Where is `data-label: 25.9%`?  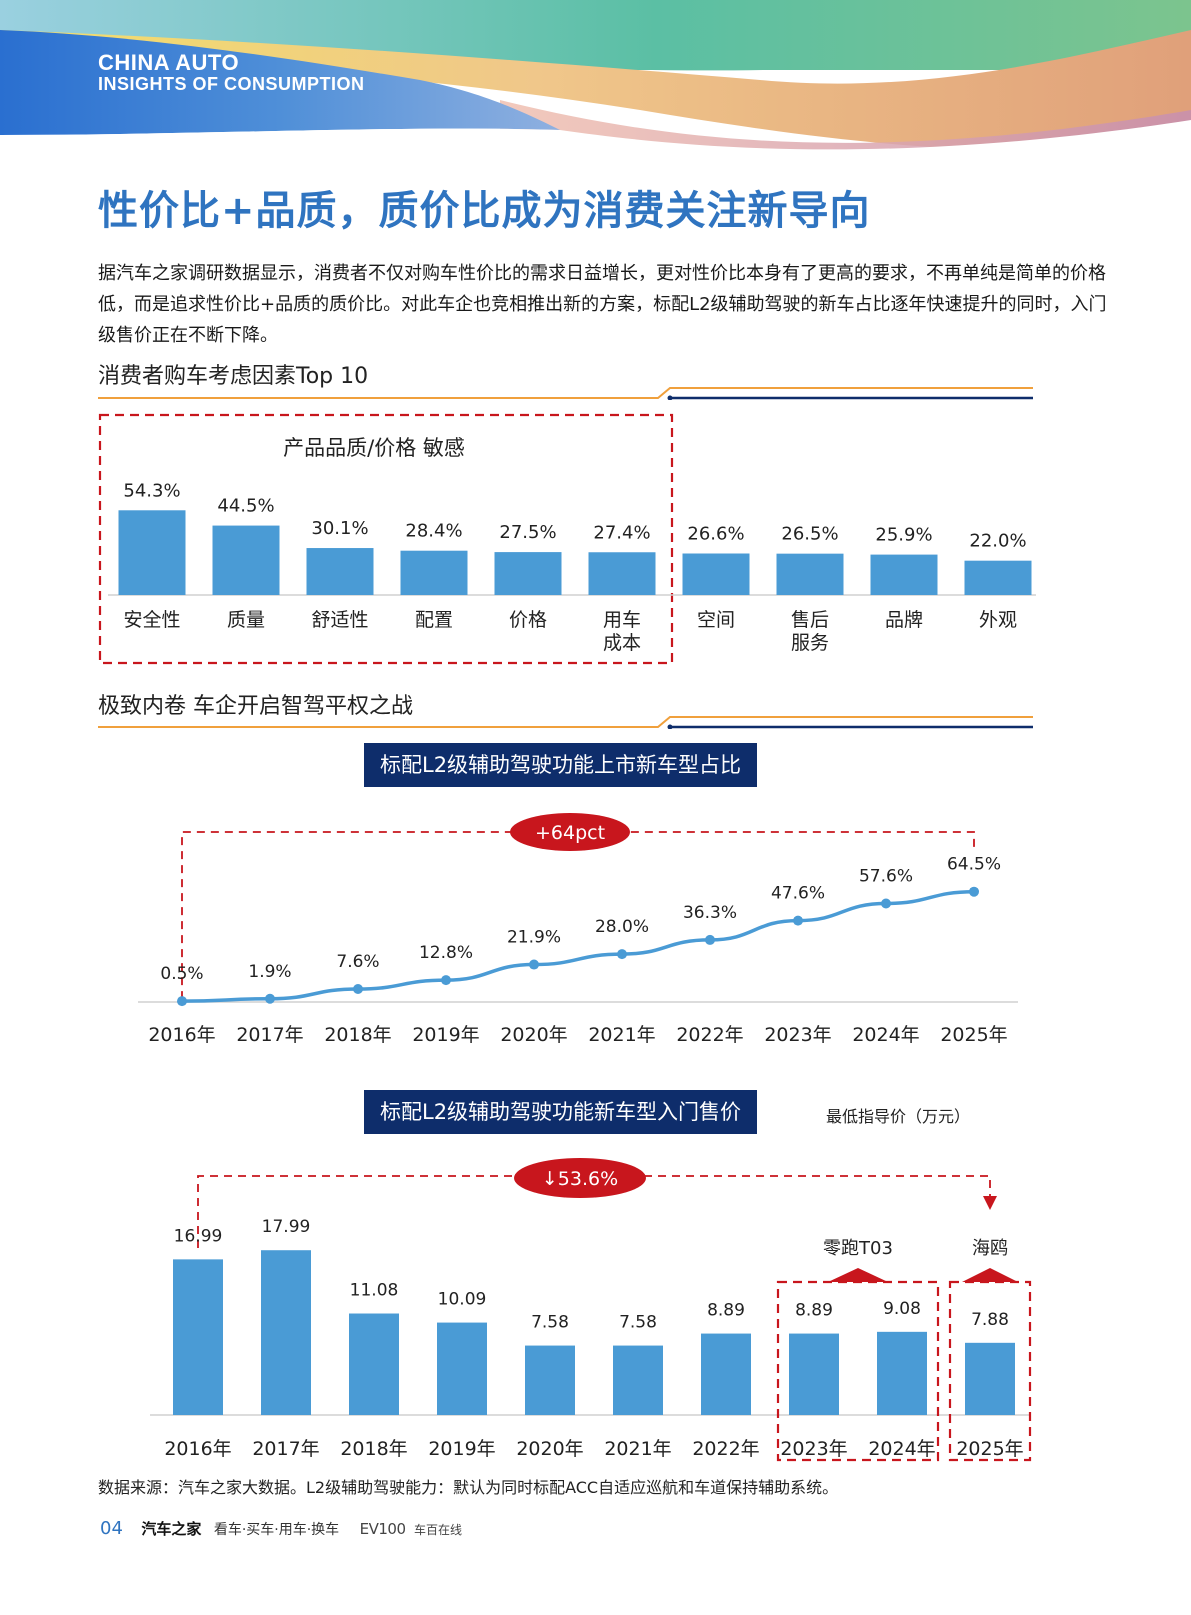
data-label: 25.9% is located at coordinates (903, 535).